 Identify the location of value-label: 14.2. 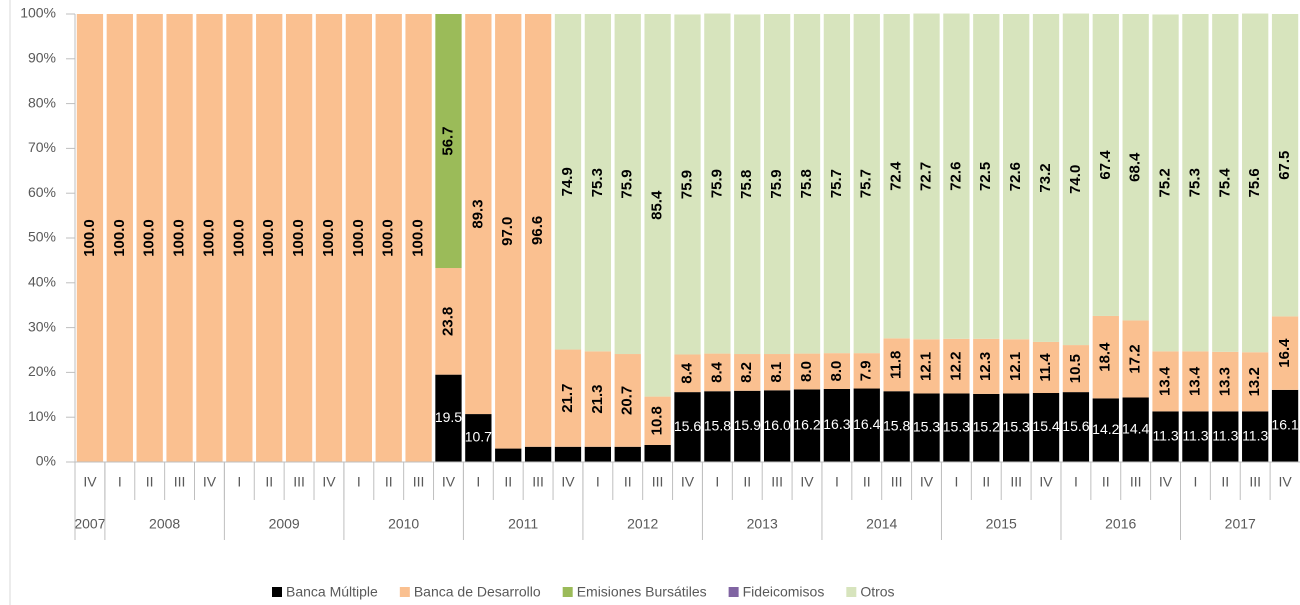
(1105, 429).